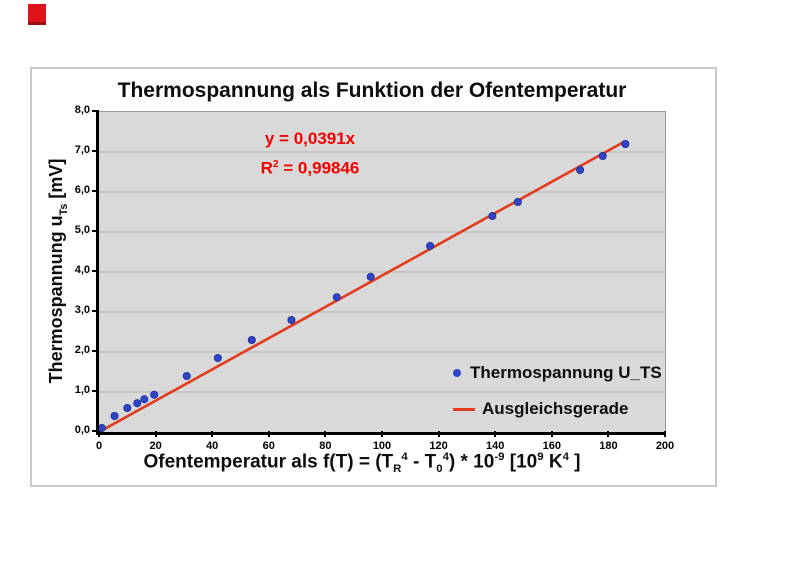 Image resolution: width=800 pixels, height=565 pixels. I want to click on y-tick-label: 7,0, so click(82, 150).